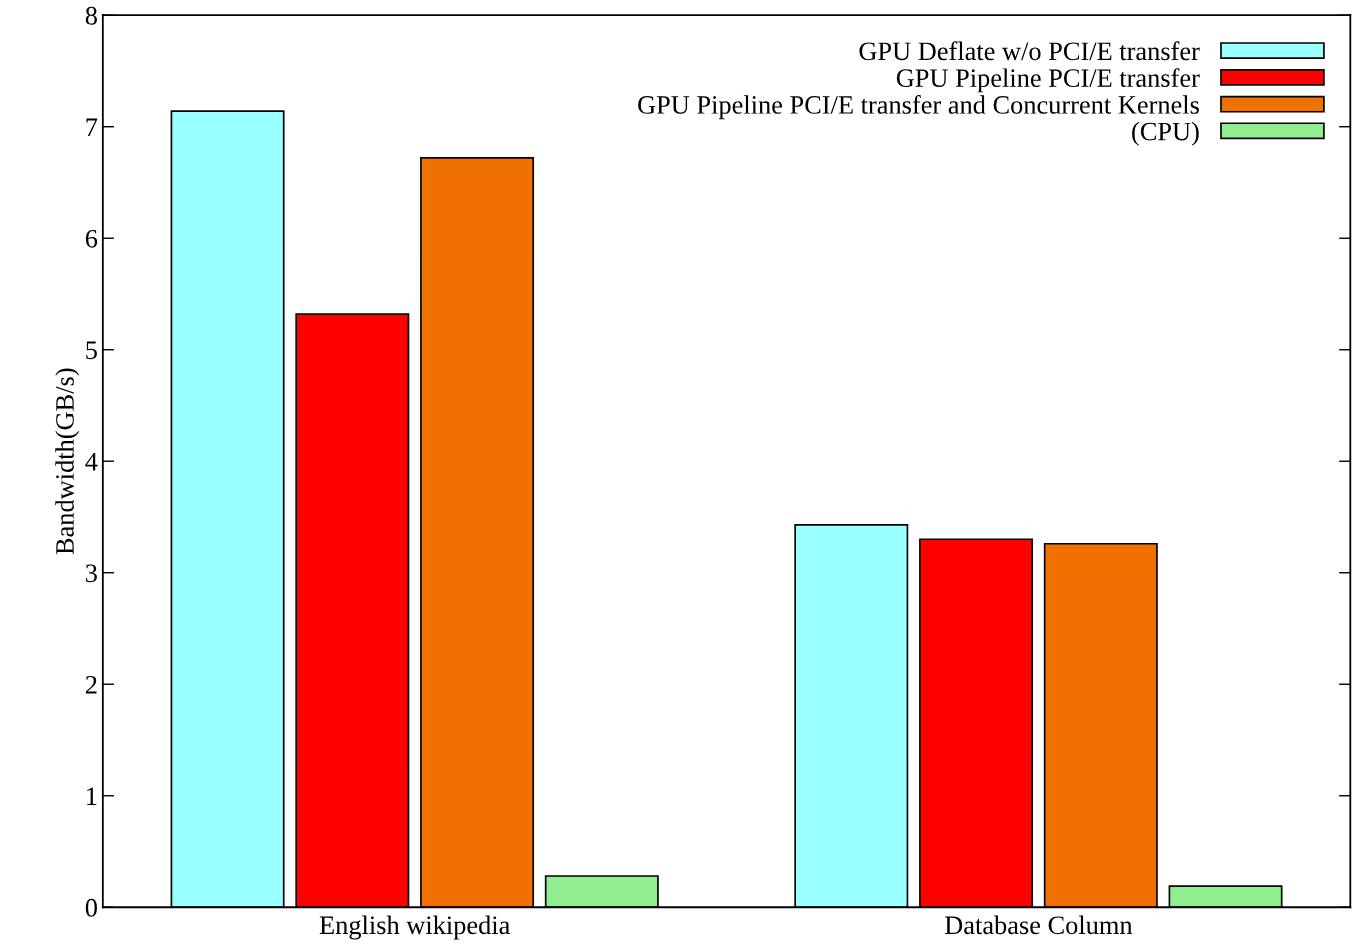  Describe the element at coordinates (92, 796) in the screenshot. I see `y-tick-label: 1` at that location.